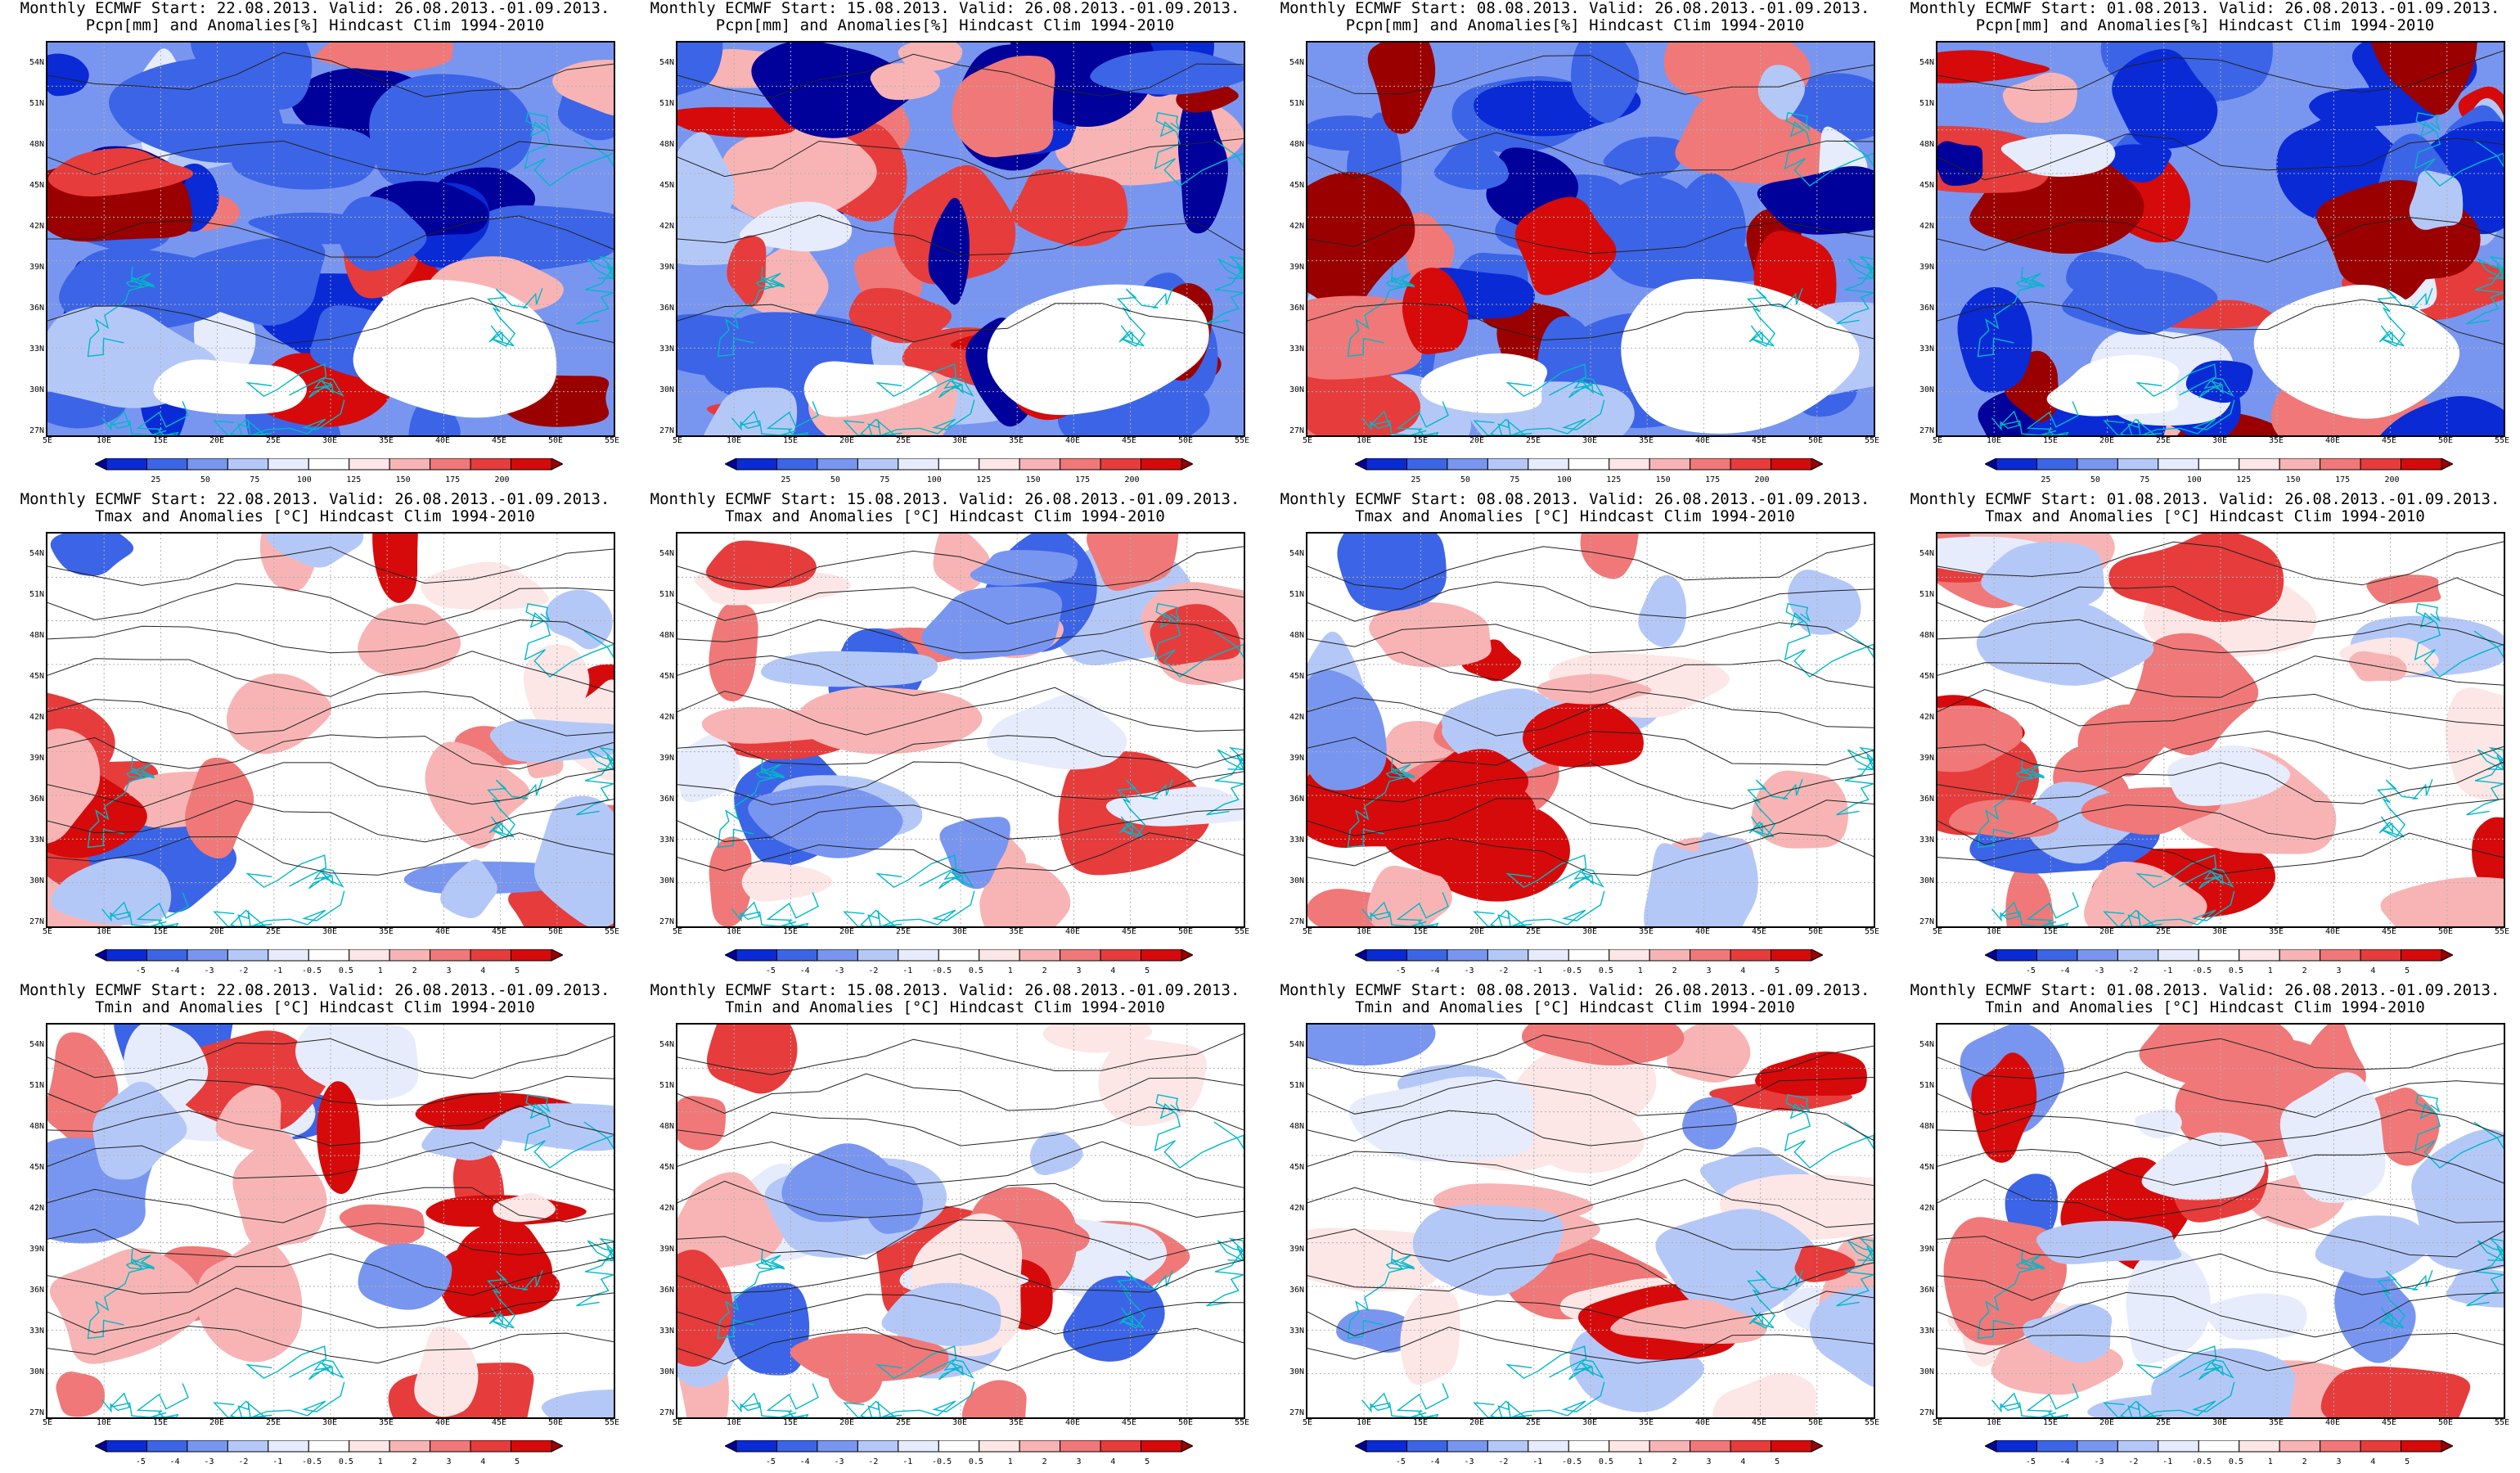 This screenshot has width=2520, height=1473. Describe the element at coordinates (1297, 1290) in the screenshot. I see `lat-label: 36N` at that location.